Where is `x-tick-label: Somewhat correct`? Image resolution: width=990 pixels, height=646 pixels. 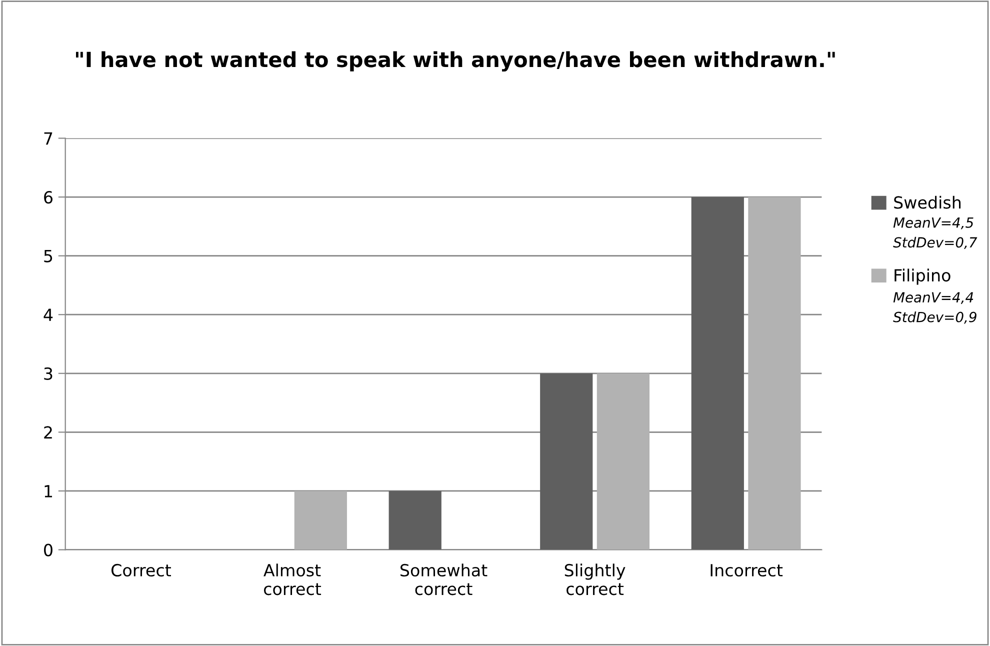 x-tick-label: Somewhat correct is located at coordinates (444, 580).